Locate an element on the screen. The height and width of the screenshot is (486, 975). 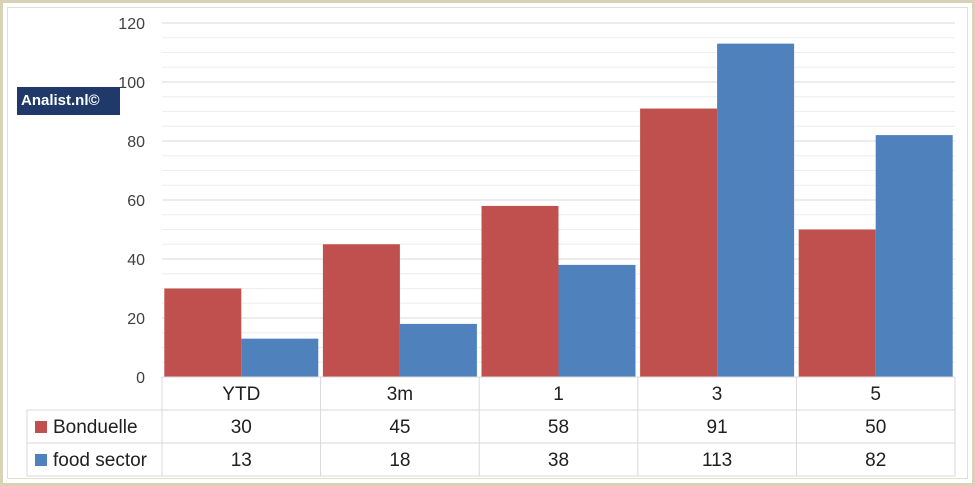
y-tick-label: 20 is located at coordinates (136, 319).